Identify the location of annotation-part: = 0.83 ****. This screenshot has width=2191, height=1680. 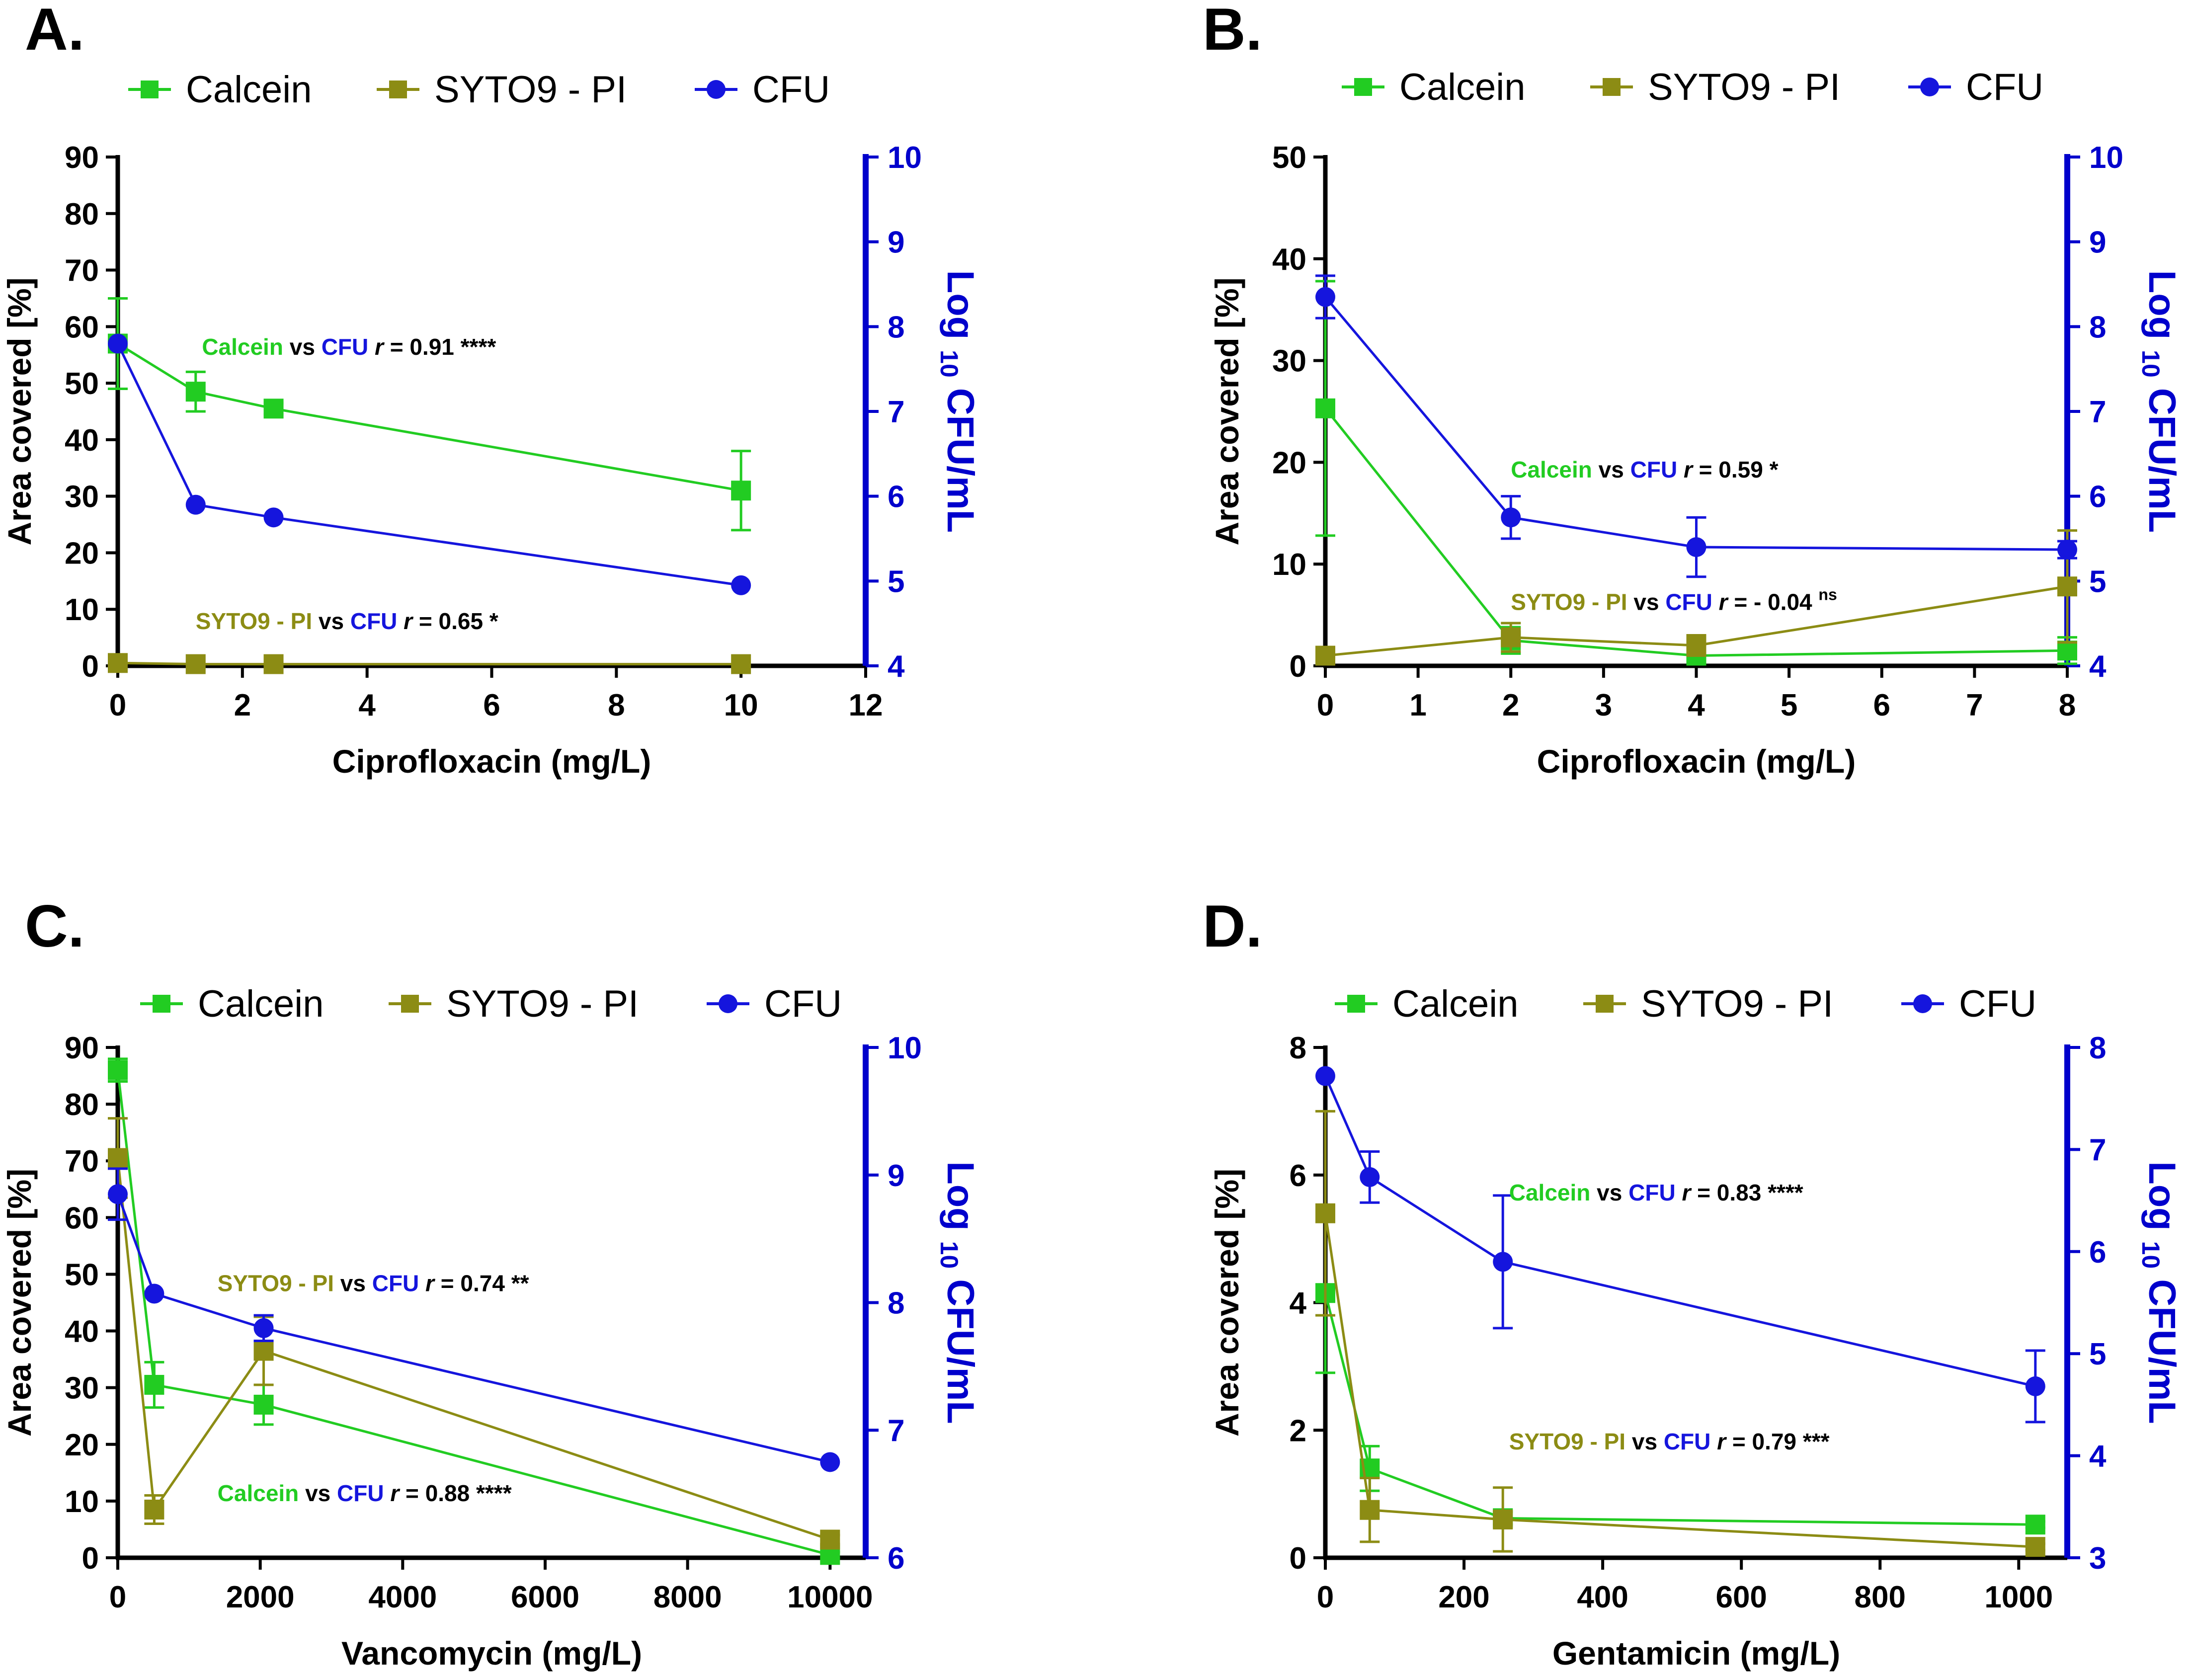
(1747, 1192).